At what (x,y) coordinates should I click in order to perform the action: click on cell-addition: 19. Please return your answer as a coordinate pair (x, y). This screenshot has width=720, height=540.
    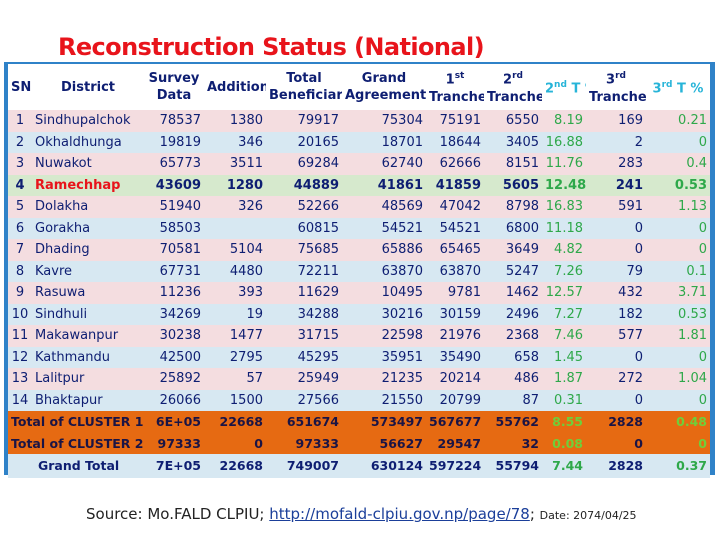
    Looking at the image, I should click on (235, 314).